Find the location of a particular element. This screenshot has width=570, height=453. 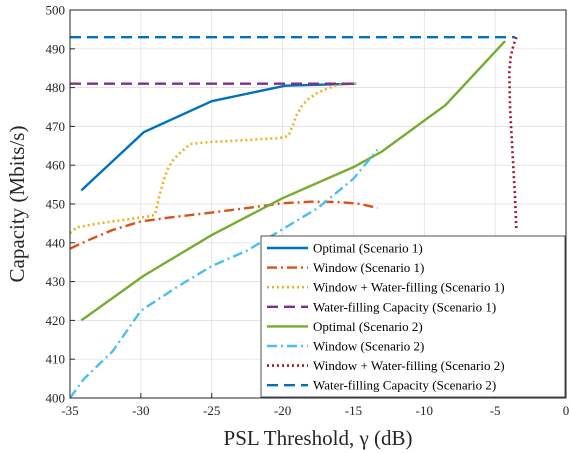

legend-label: Window (Scenario 2) is located at coordinates (368, 346).